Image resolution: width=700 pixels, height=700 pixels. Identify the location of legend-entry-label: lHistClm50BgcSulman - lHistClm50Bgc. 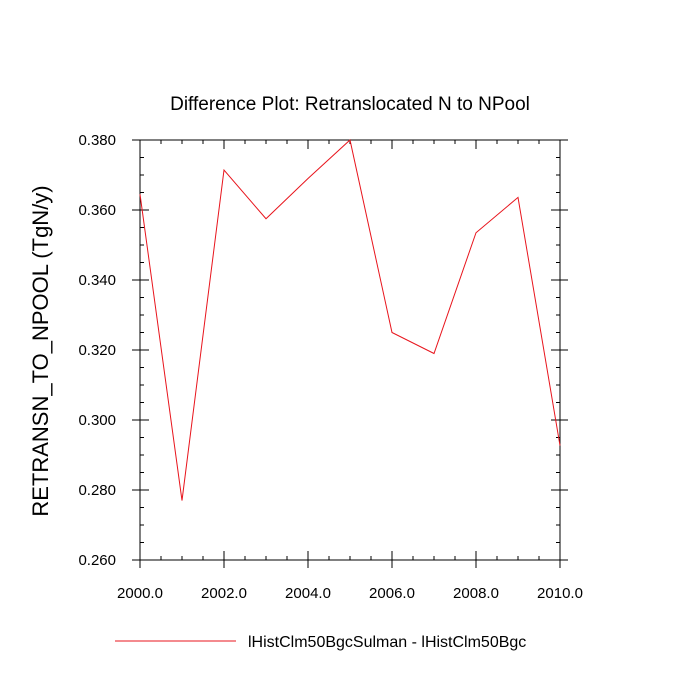
(387, 642).